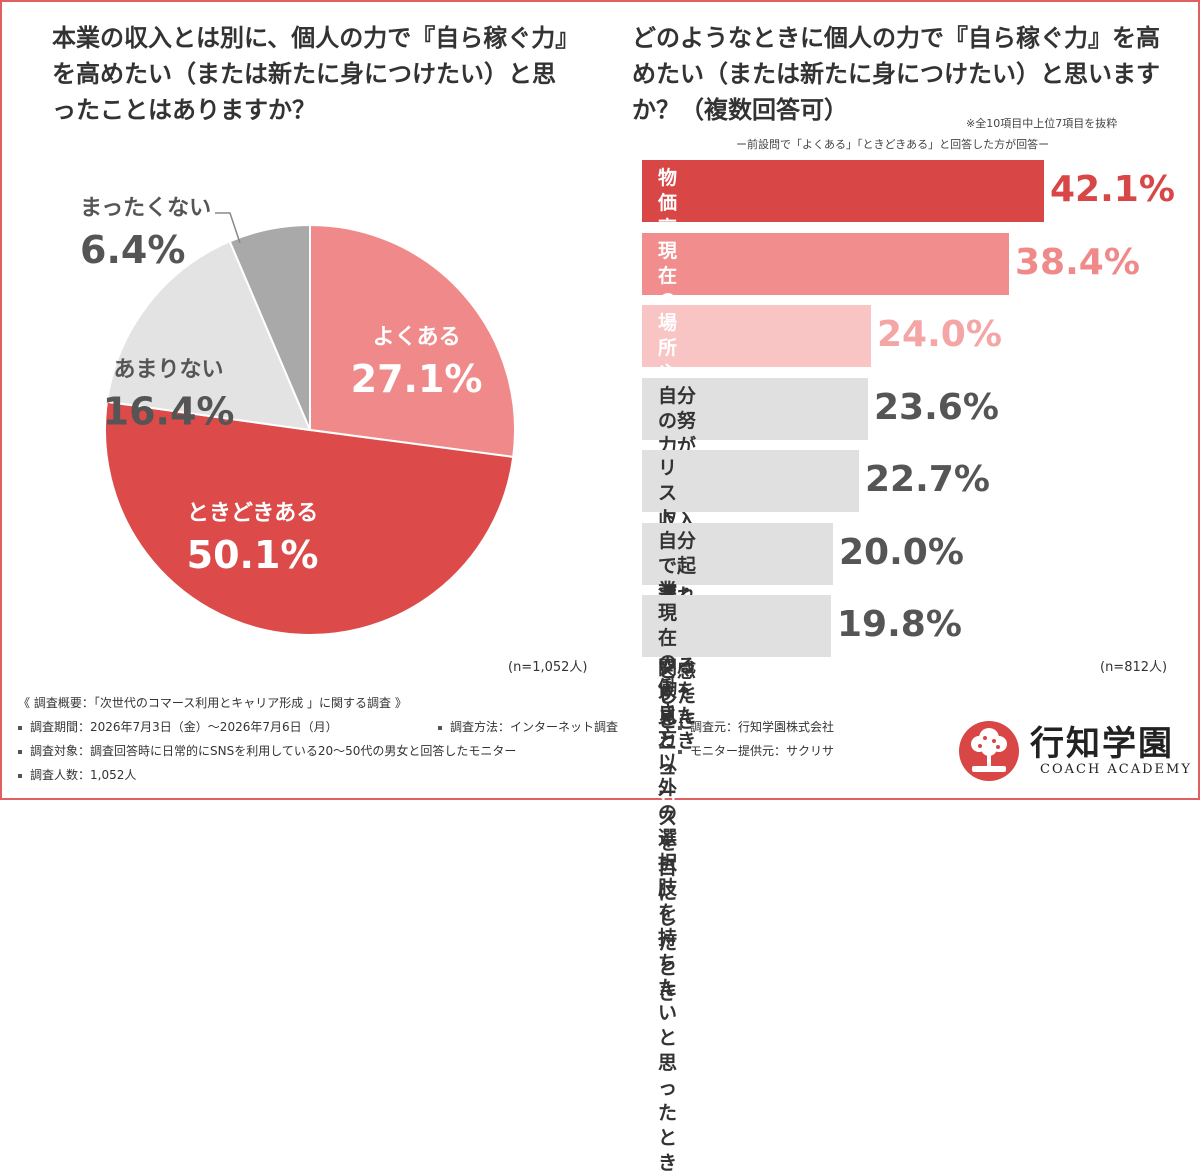 Image resolution: width=1200 pixels, height=1176 pixels. I want to click on right-sample-size: (n=812人), so click(1134, 667).